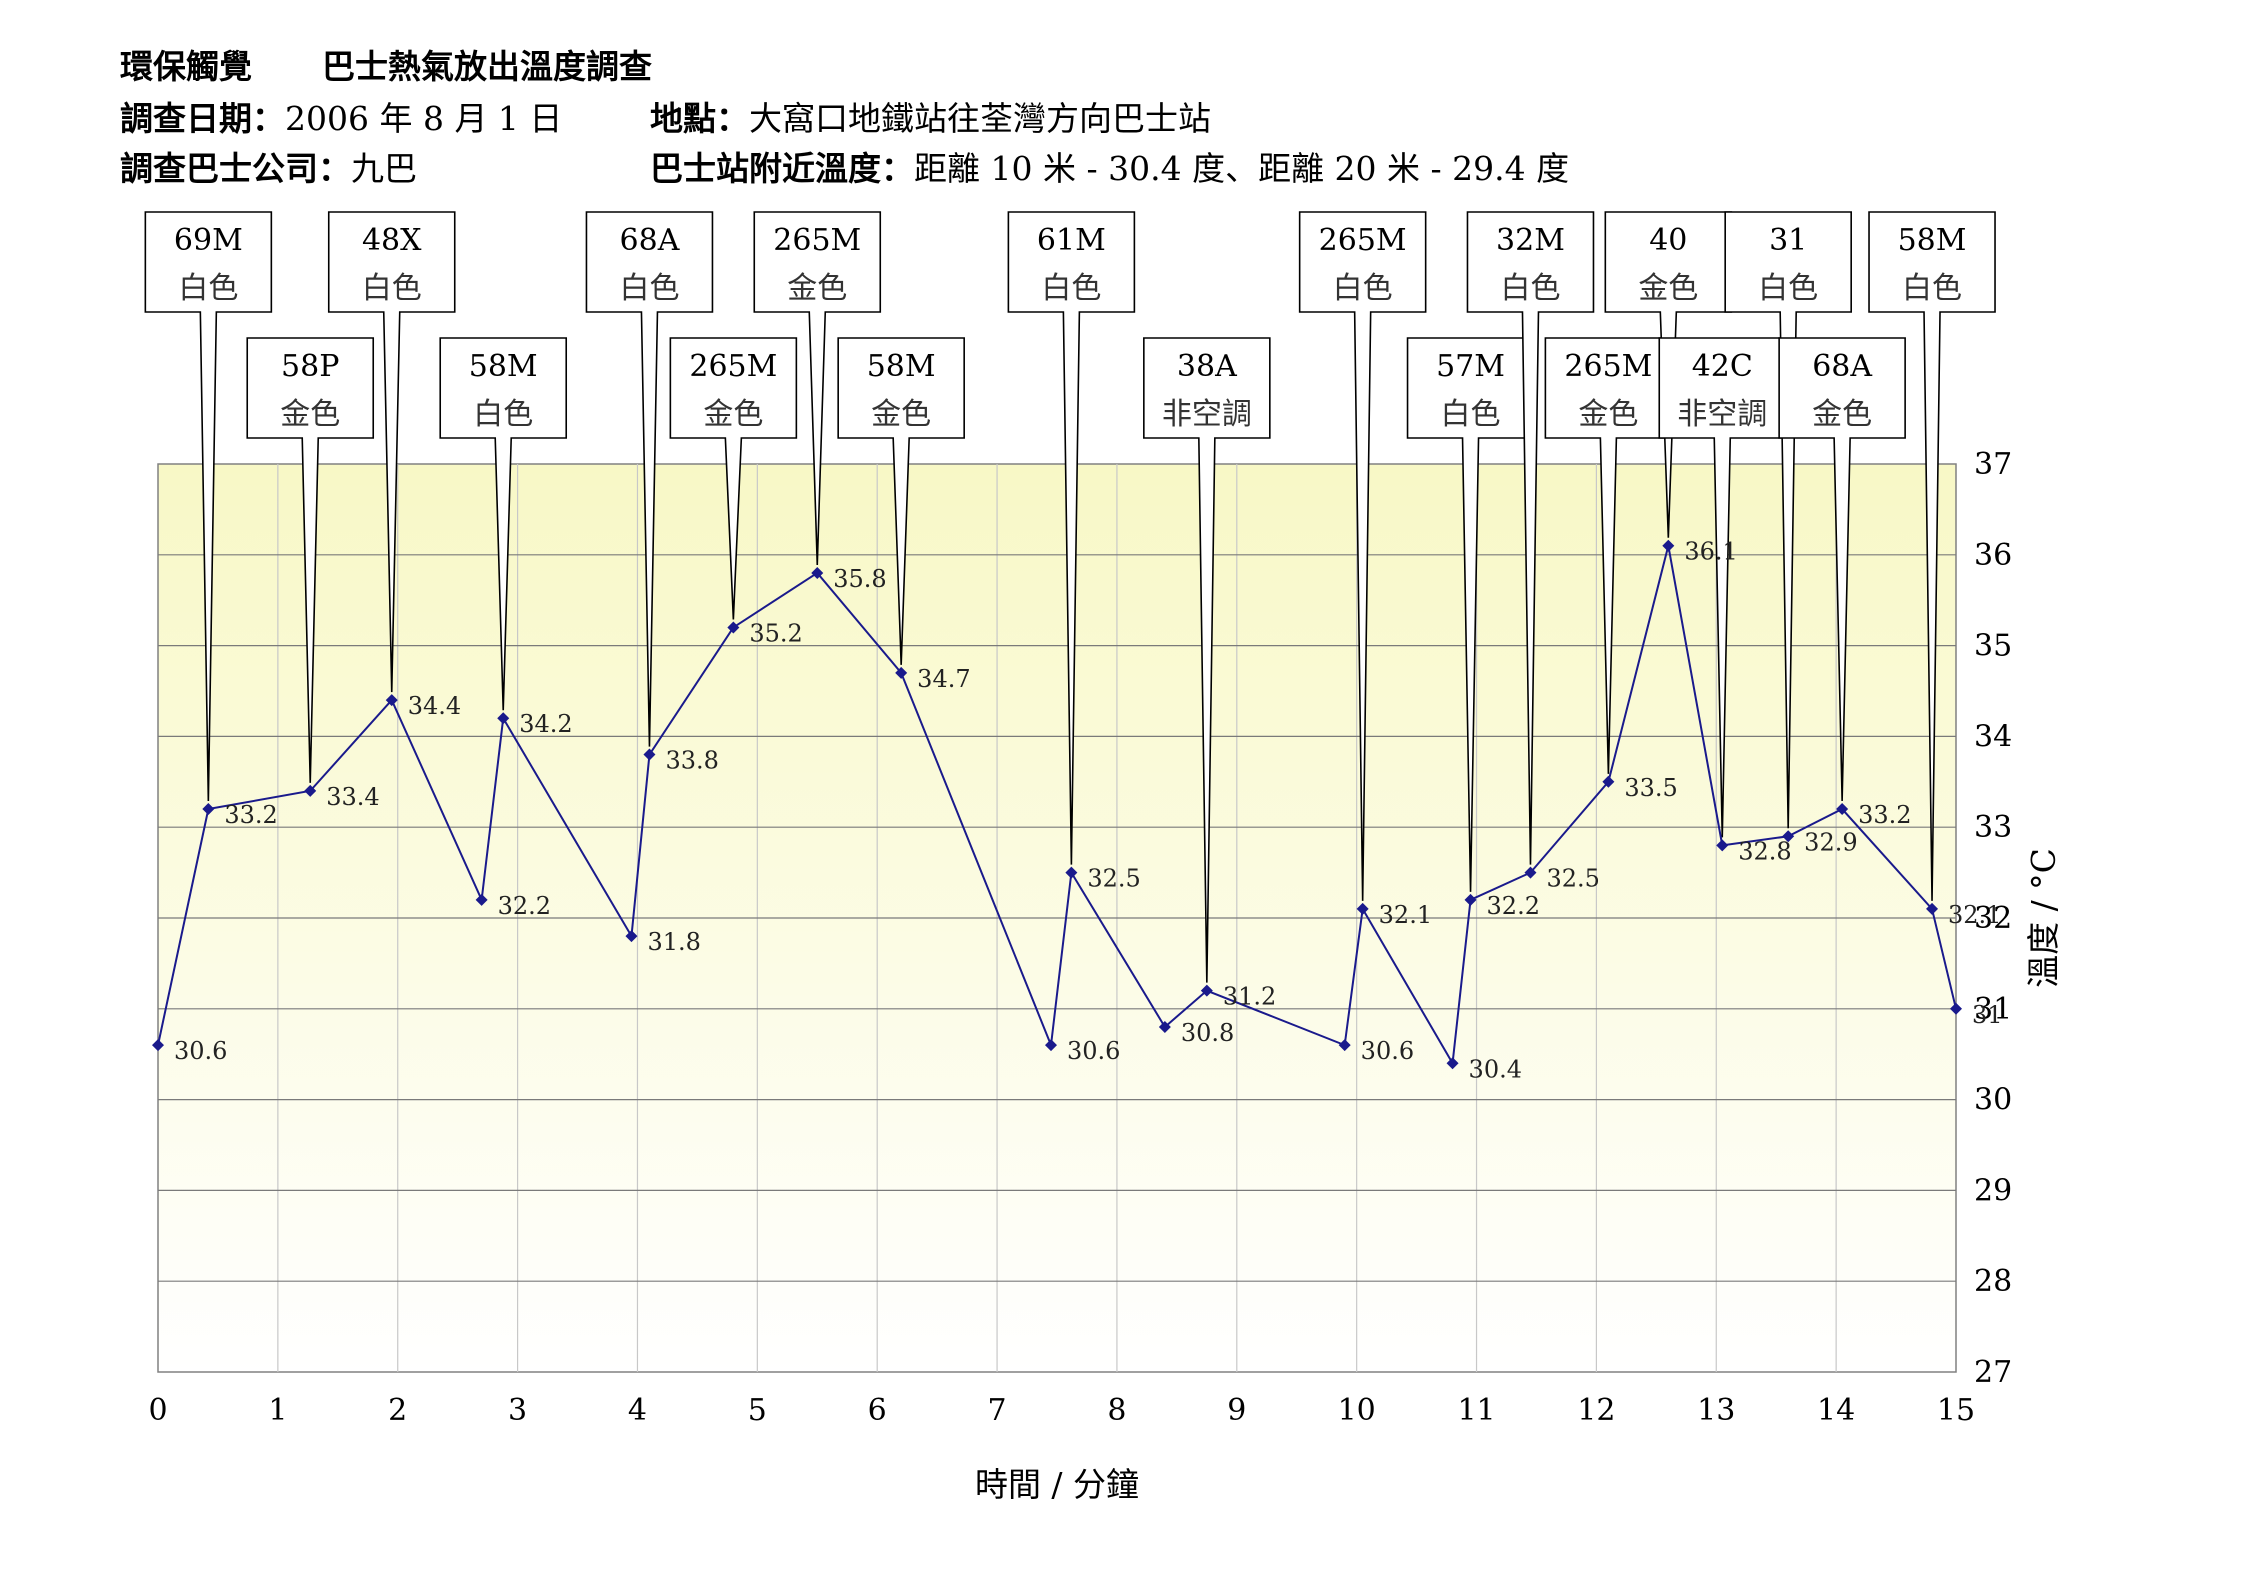  I want to click on x-tick-label: 13, so click(1716, 1410).